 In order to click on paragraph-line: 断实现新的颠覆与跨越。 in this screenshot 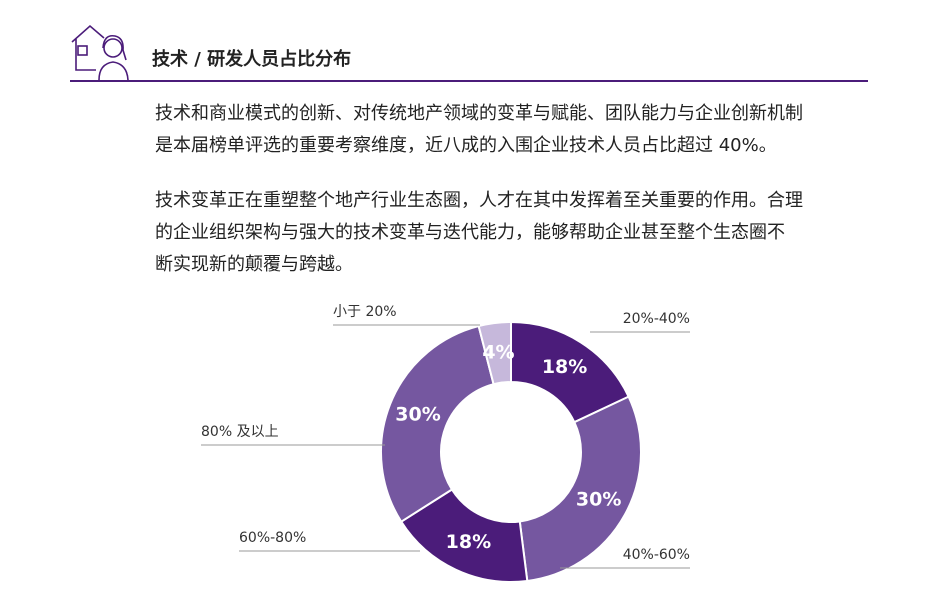, I will do `click(254, 264)`.